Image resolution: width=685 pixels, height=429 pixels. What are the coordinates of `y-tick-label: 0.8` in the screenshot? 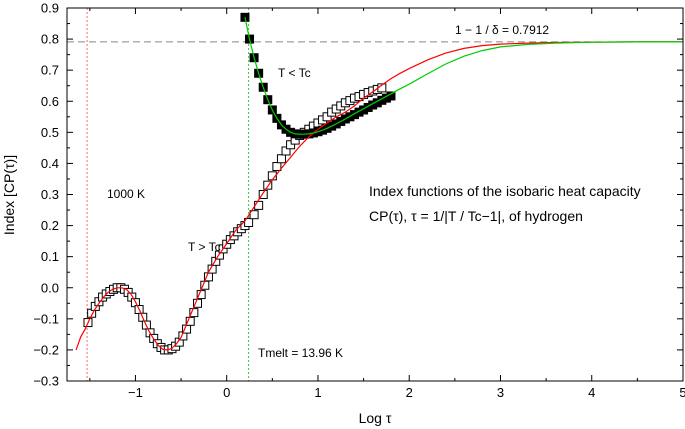 It's located at (50, 39).